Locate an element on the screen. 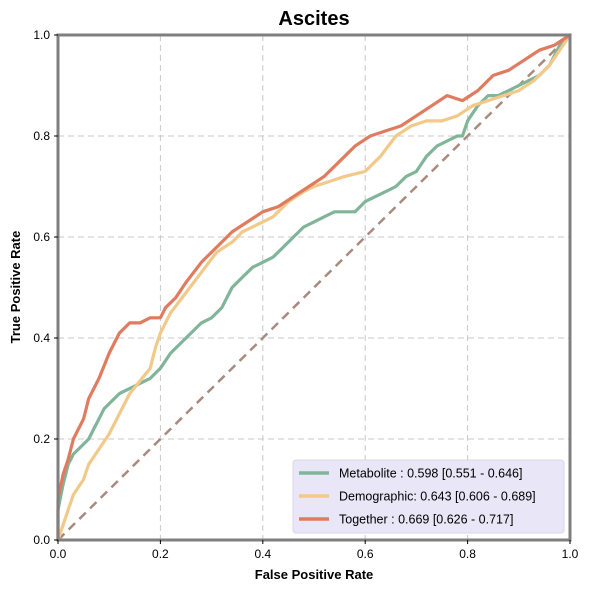 The height and width of the screenshot is (592, 591). x-tick-label: 0.6 is located at coordinates (365, 554).